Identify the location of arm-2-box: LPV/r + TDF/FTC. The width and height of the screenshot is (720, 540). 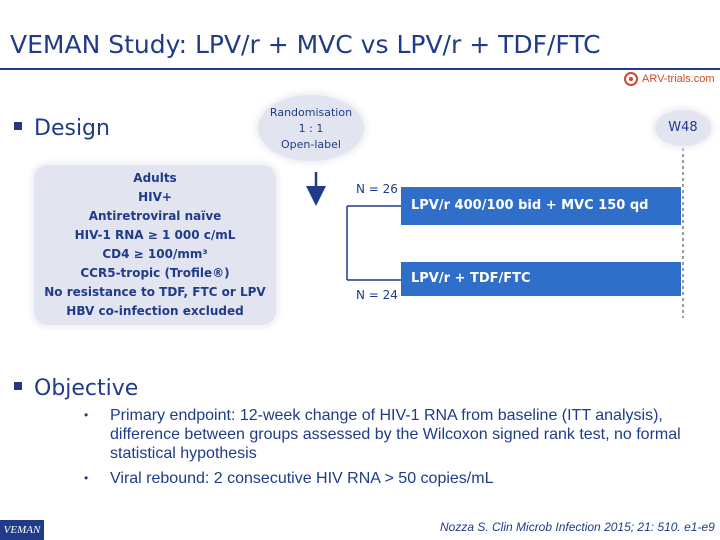
(541, 279).